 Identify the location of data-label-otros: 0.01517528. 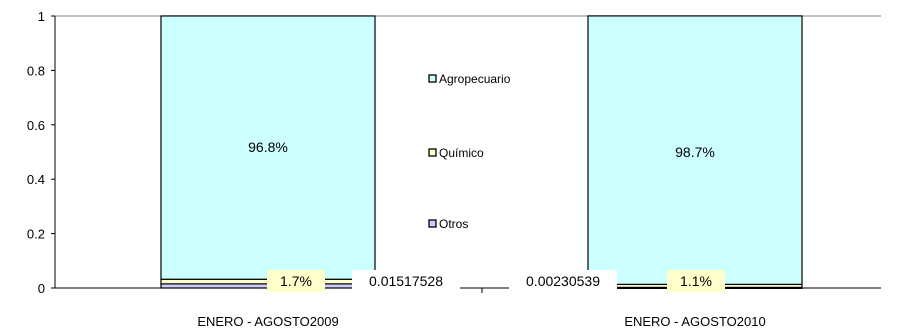
(406, 281).